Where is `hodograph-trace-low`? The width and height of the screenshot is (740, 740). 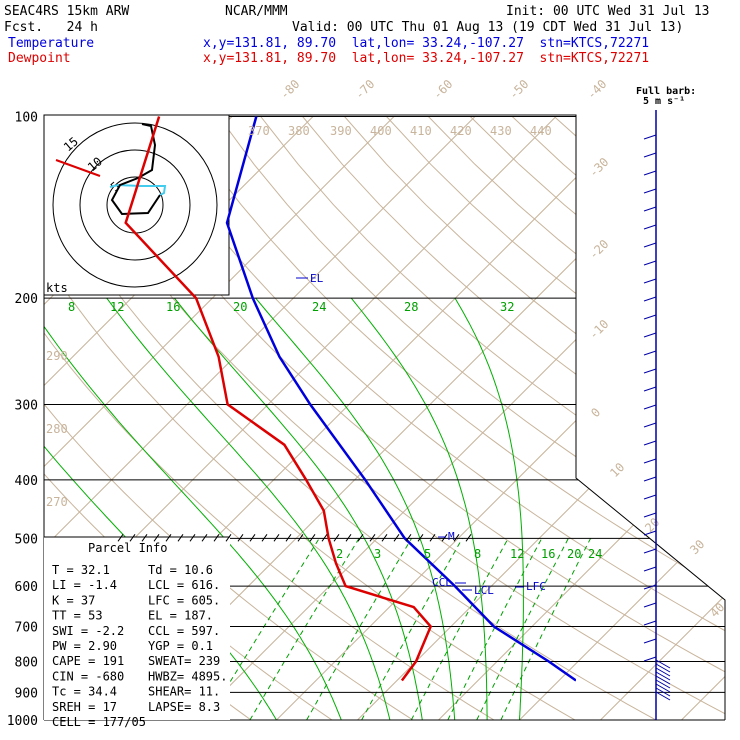 hodograph-trace-low is located at coordinates (138, 189).